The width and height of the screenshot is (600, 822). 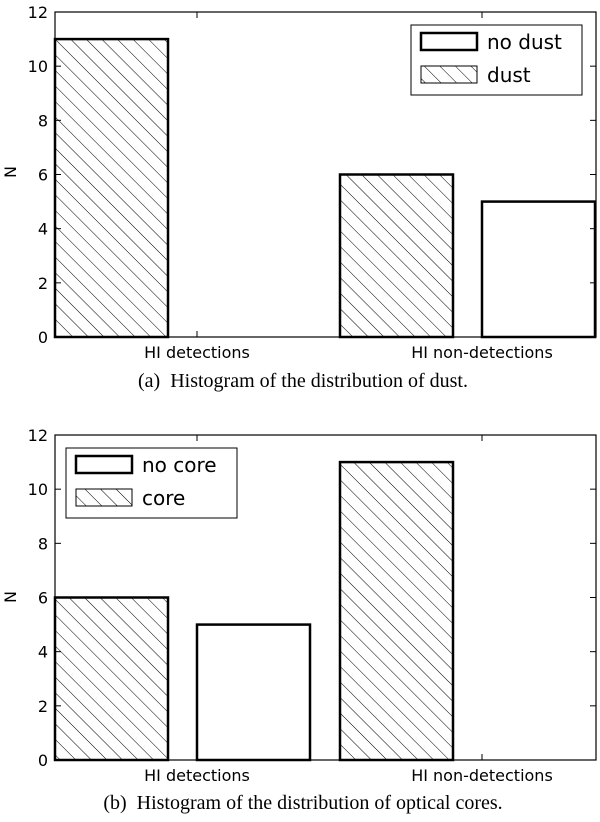 I want to click on legend-label: no dust, so click(x=524, y=42).